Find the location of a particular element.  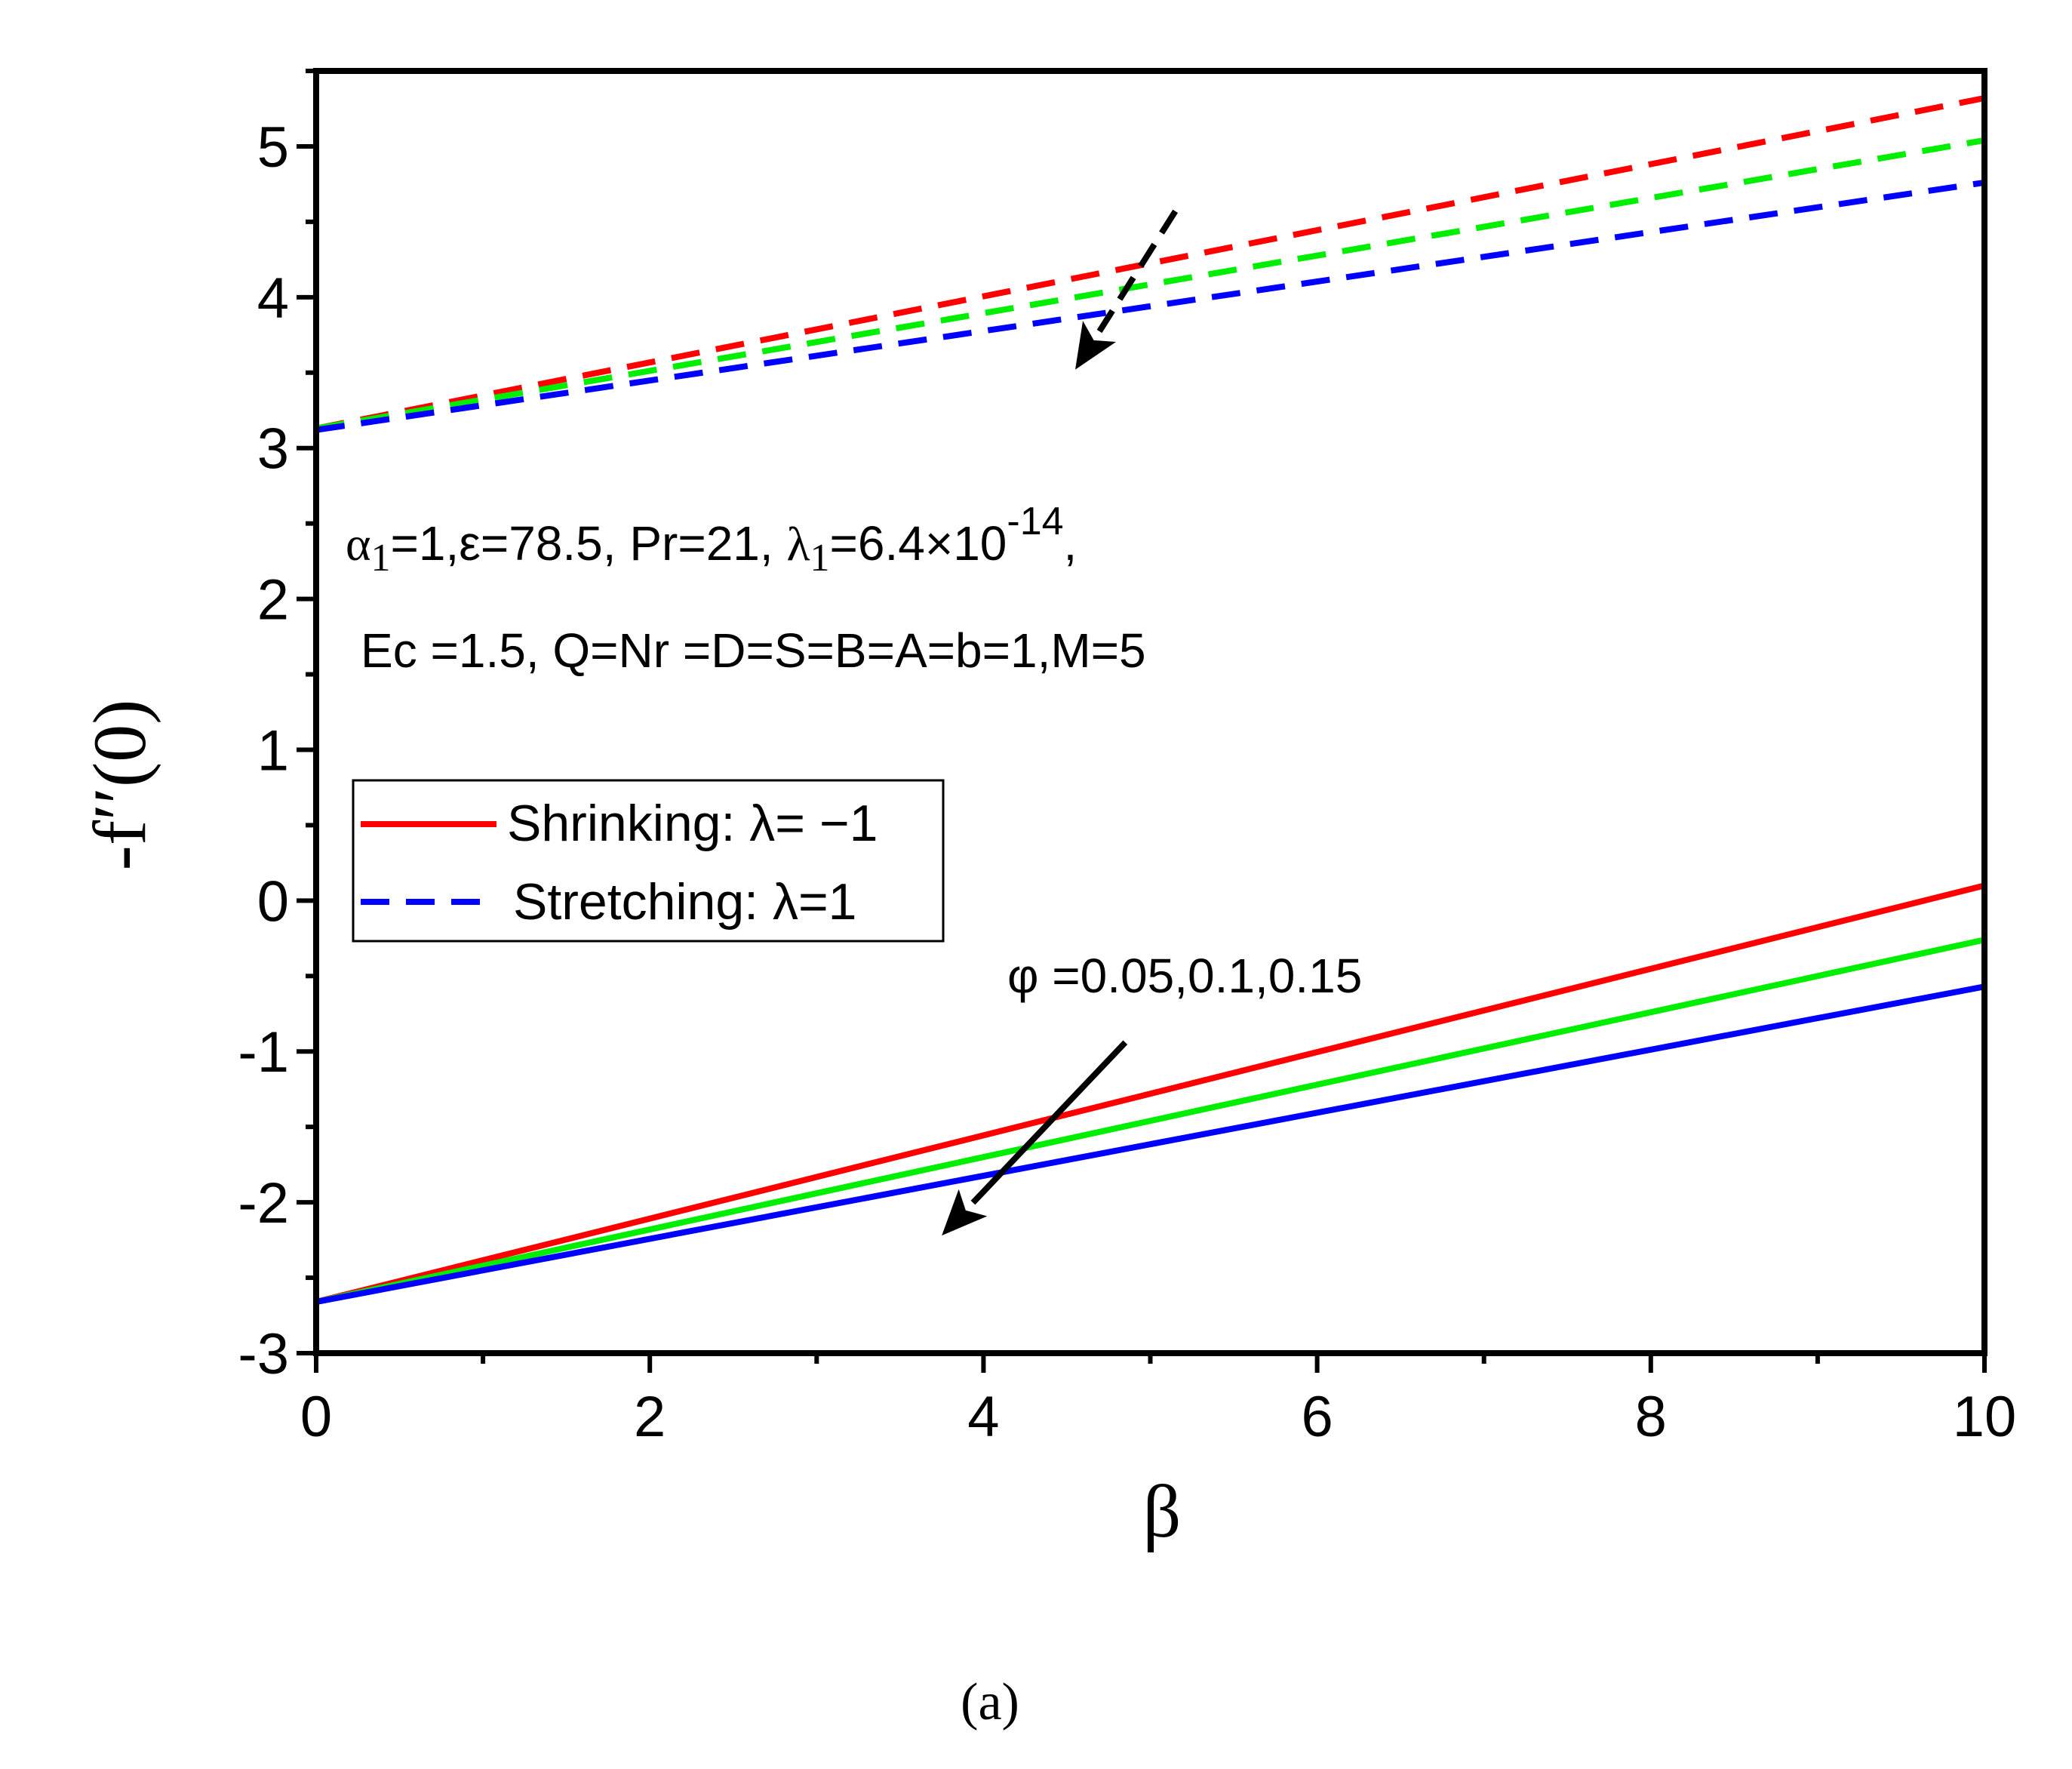

legend-label-stretching: Stretching: λ=1 is located at coordinates (684, 902).